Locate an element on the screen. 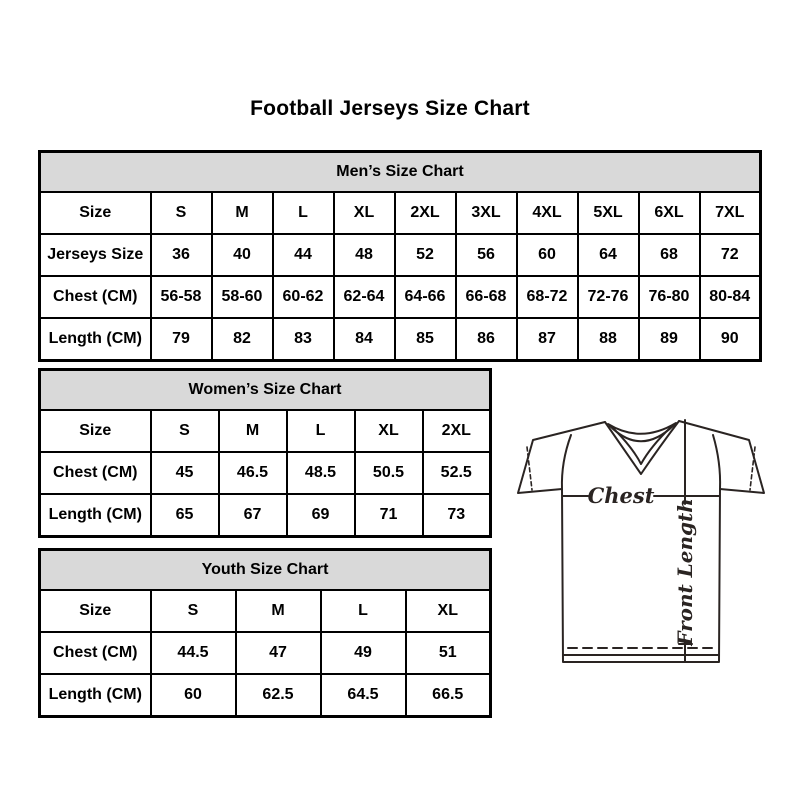 This screenshot has width=800, height=800. chest-label: Chest is located at coordinates (621, 495).